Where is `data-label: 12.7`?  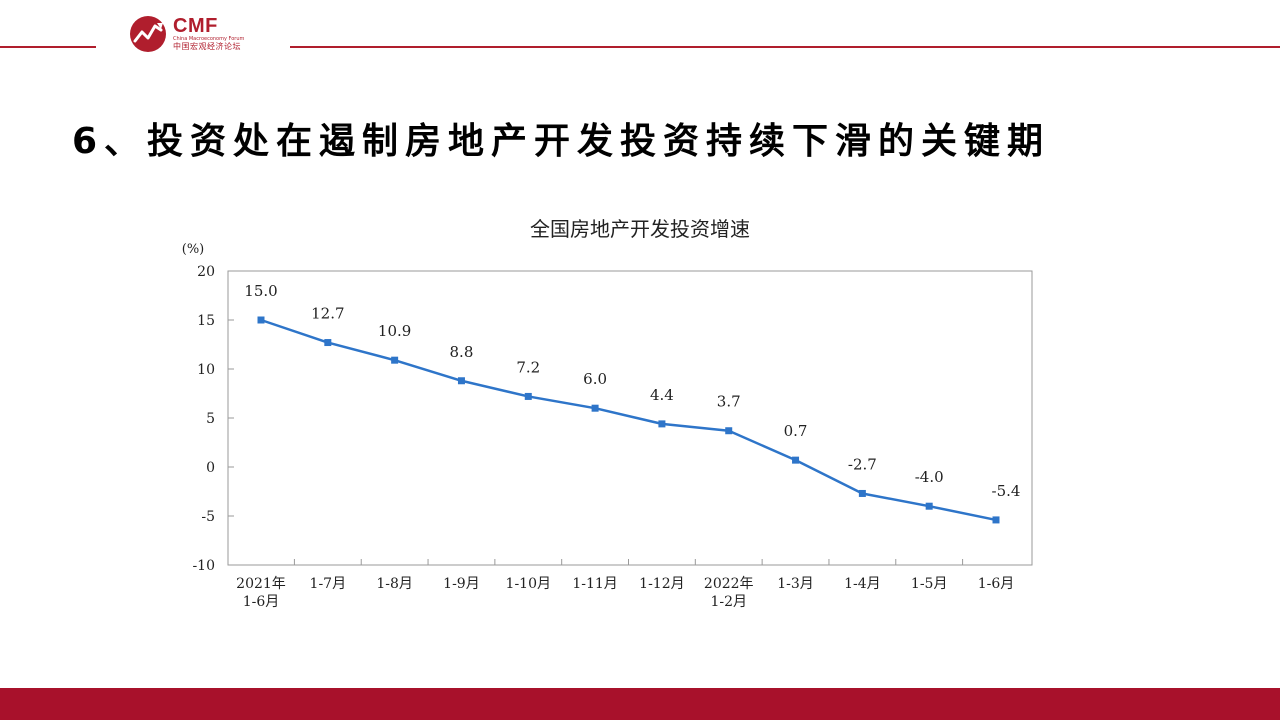 data-label: 12.7 is located at coordinates (327, 314).